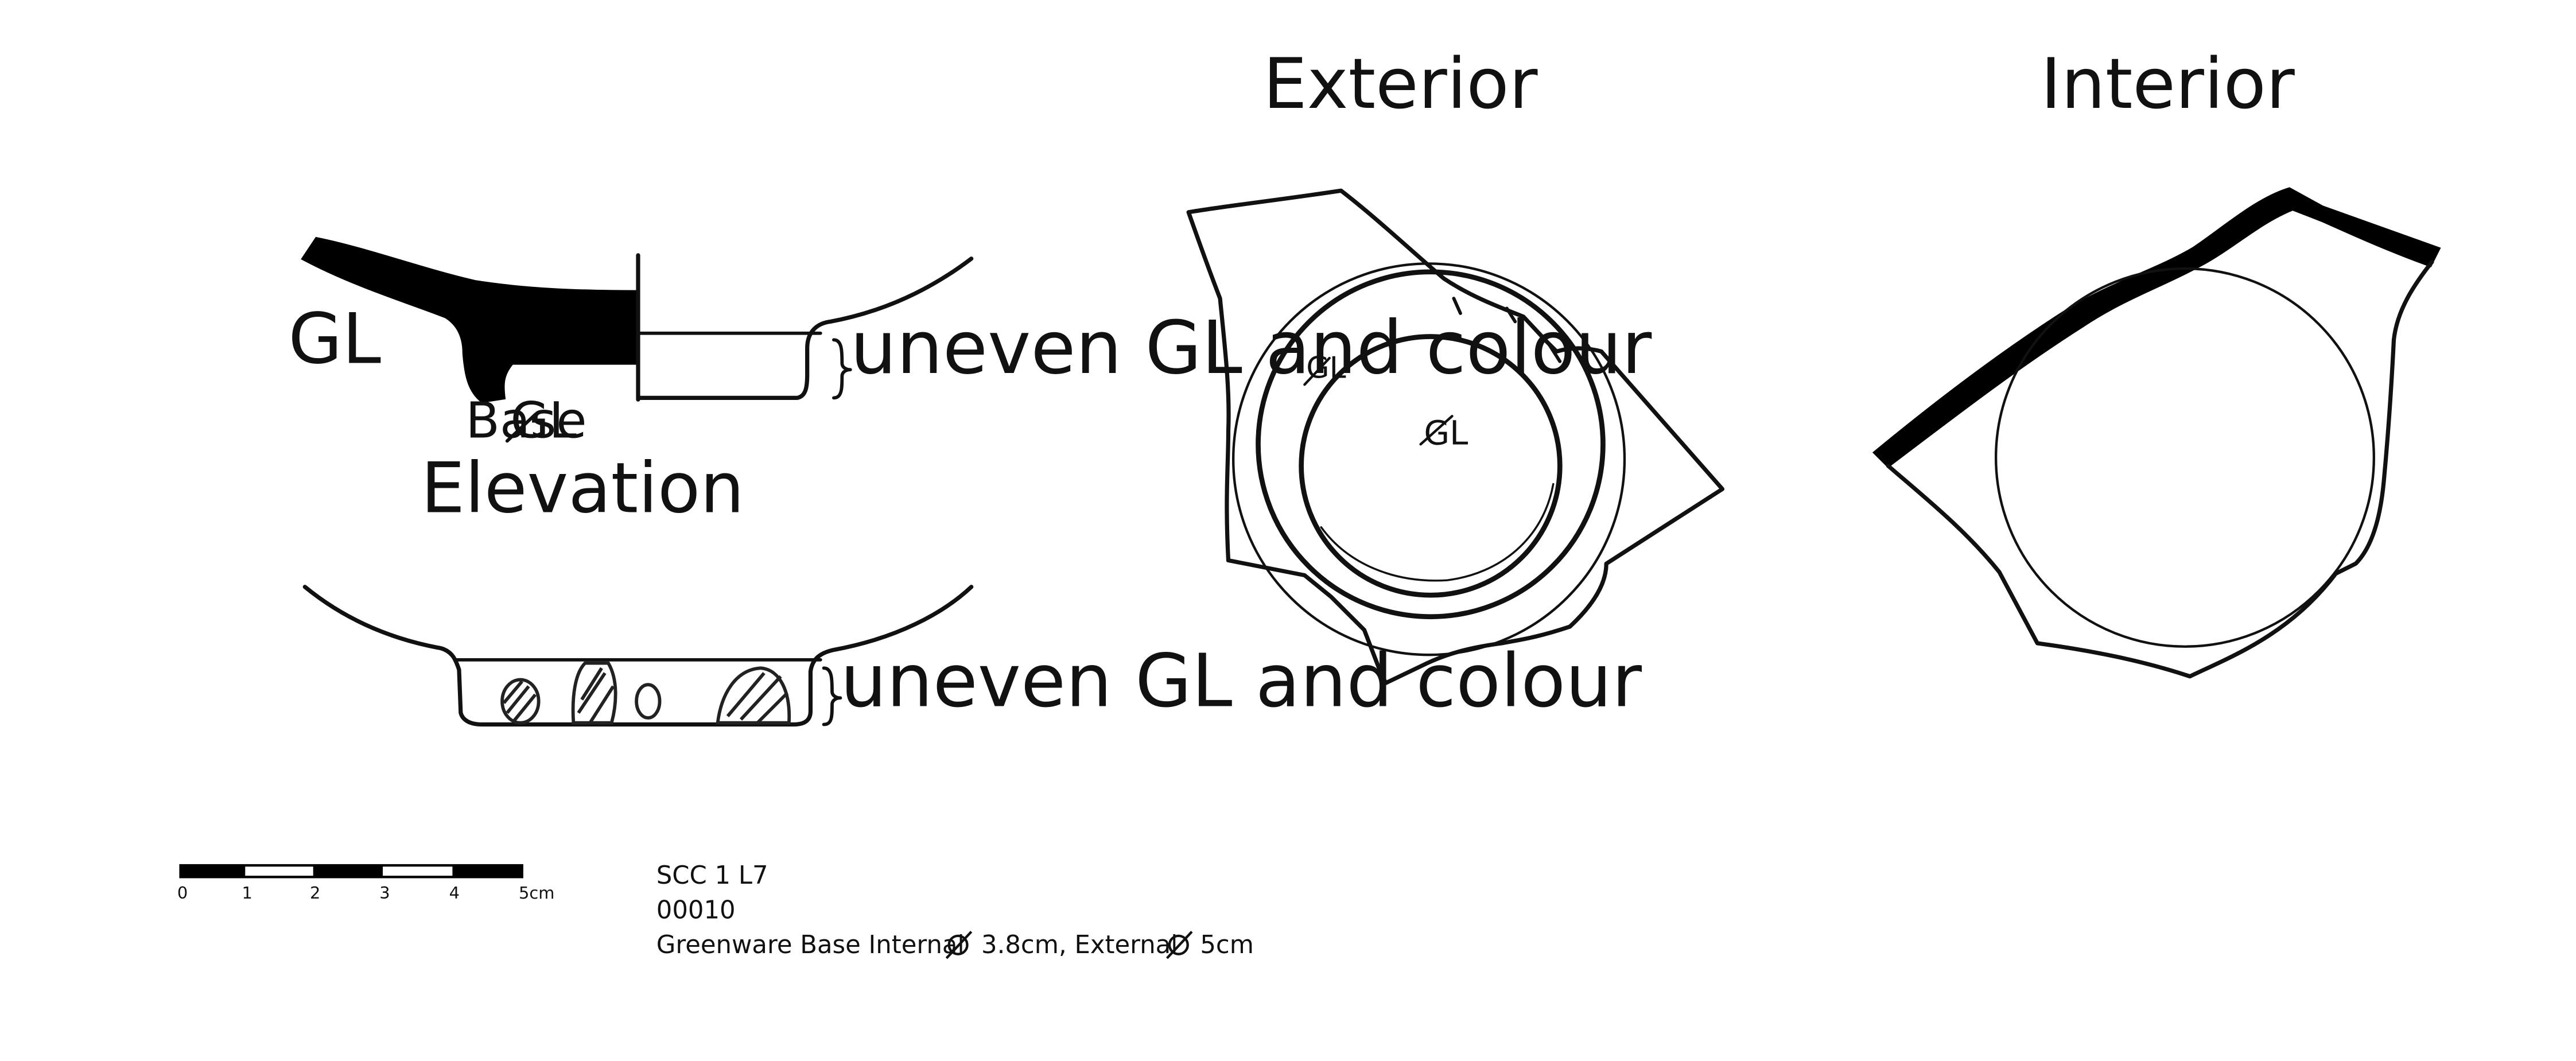  Describe the element at coordinates (334, 339) in the screenshot. I see `gl-label: GL` at that location.